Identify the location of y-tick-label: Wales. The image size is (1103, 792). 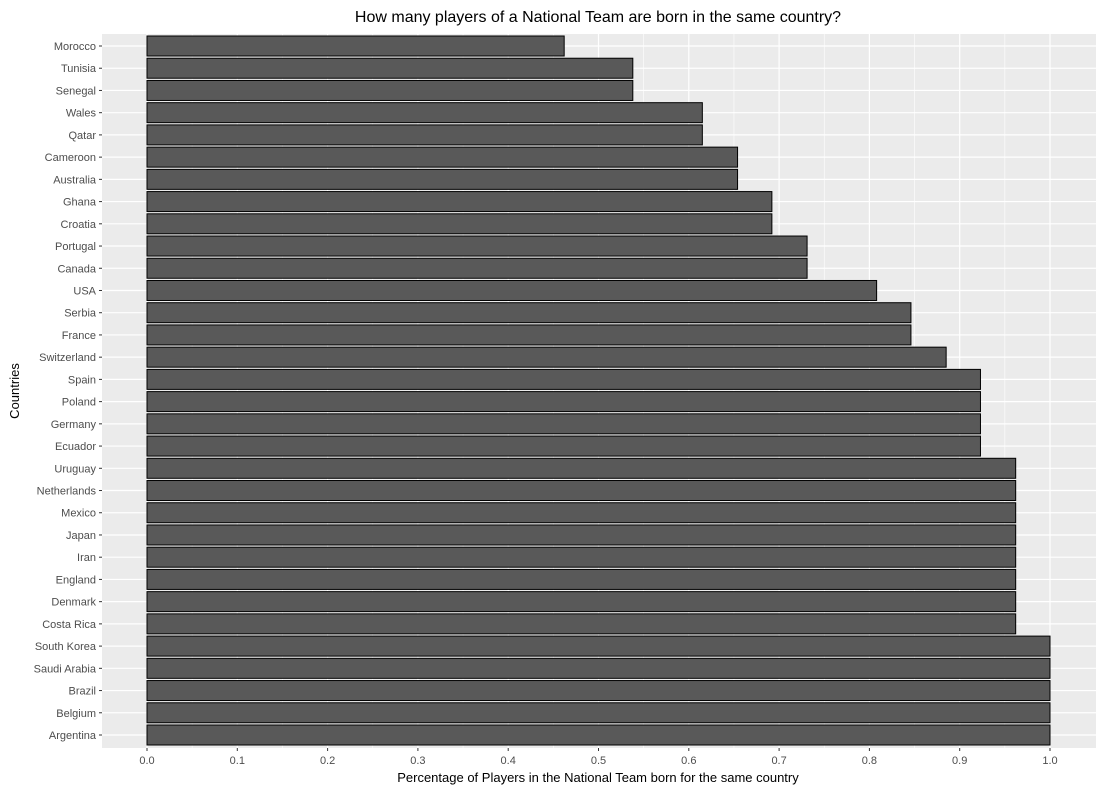
(81, 114).